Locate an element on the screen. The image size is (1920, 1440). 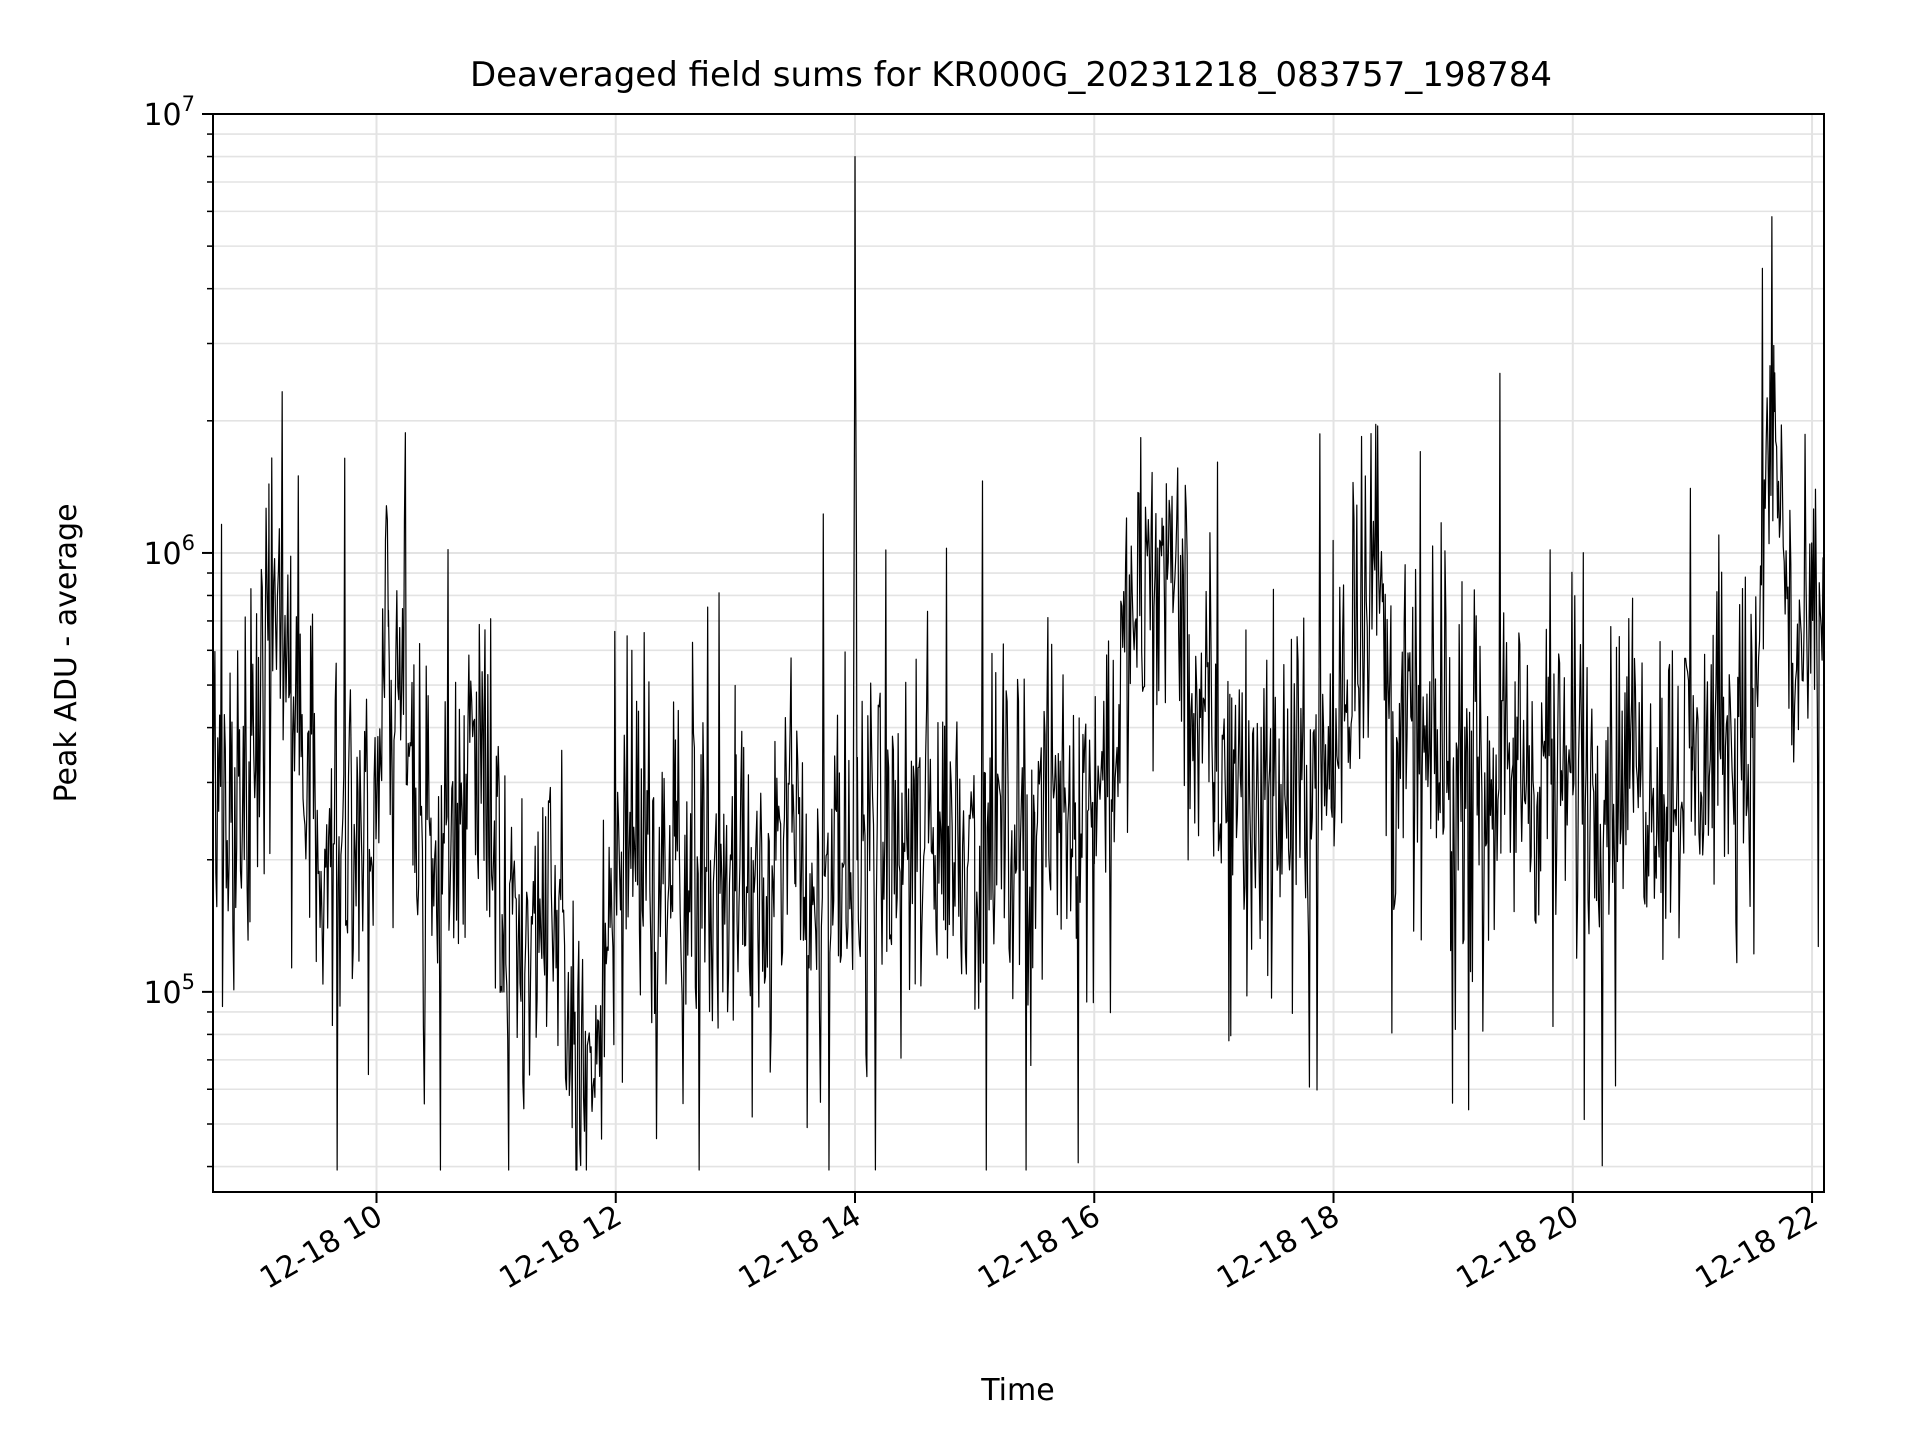
y-tick-label: 10⁶ is located at coordinates (169, 551).